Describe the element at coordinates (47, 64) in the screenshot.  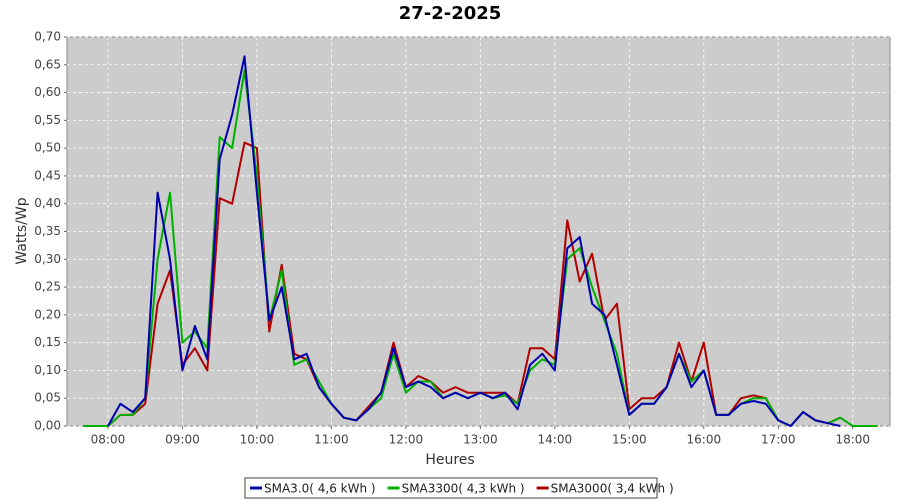
I see `y-tick-label: 0,65` at that location.